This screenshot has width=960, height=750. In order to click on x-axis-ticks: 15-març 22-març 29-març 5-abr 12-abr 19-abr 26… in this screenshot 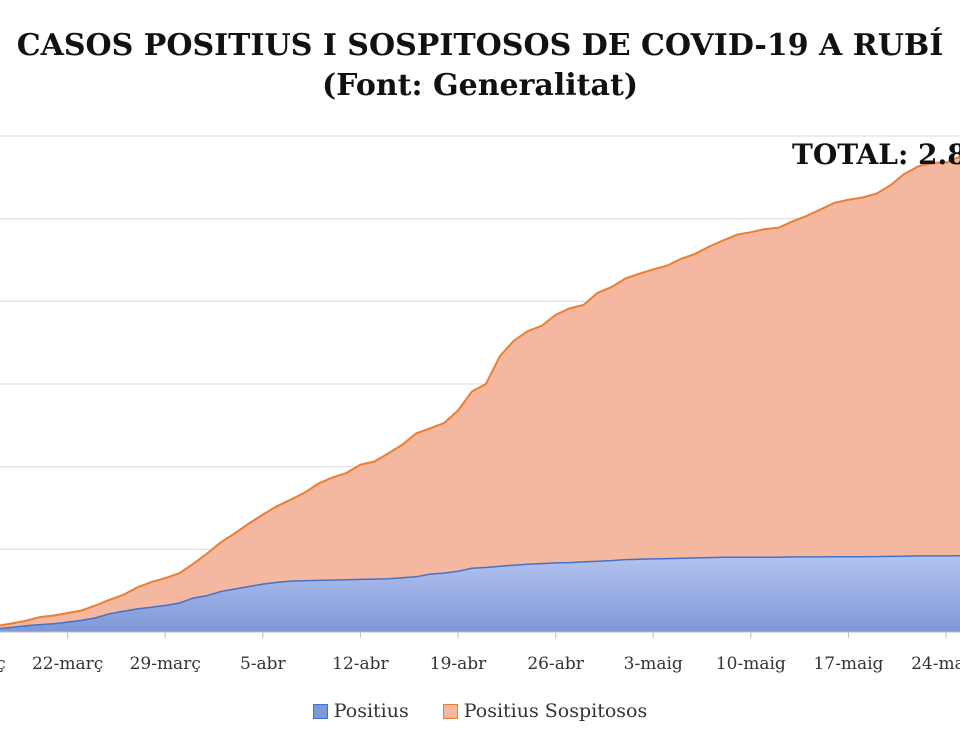, I will do `click(480, 653)`.